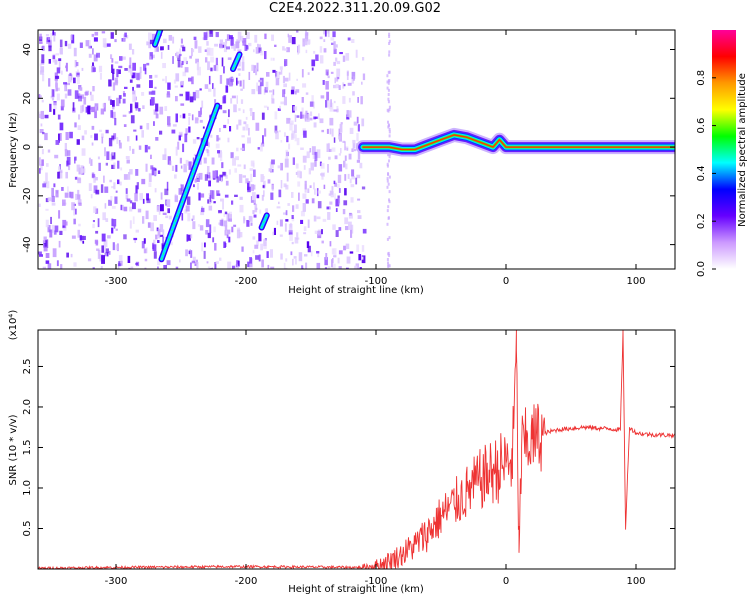 This screenshot has width=750, height=600. What do you see at coordinates (506, 281) in the screenshot?
I see `spectrogram-x-tick-label: 0` at bounding box center [506, 281].